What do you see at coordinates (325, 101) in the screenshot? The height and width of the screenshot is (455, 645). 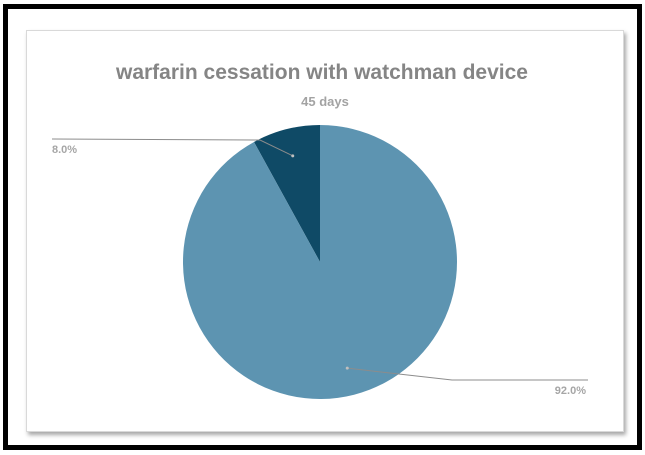 I see `chart-subtitle: 45 days` at bounding box center [325, 101].